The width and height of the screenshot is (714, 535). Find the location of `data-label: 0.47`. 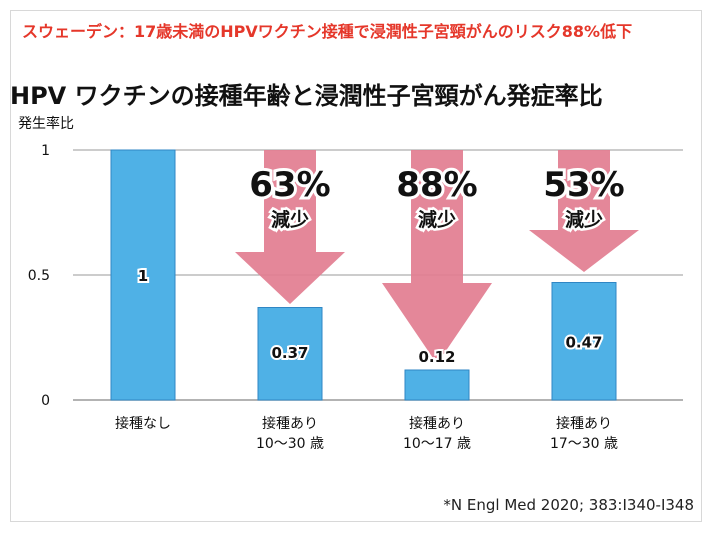

data-label: 0.47 is located at coordinates (583, 342).